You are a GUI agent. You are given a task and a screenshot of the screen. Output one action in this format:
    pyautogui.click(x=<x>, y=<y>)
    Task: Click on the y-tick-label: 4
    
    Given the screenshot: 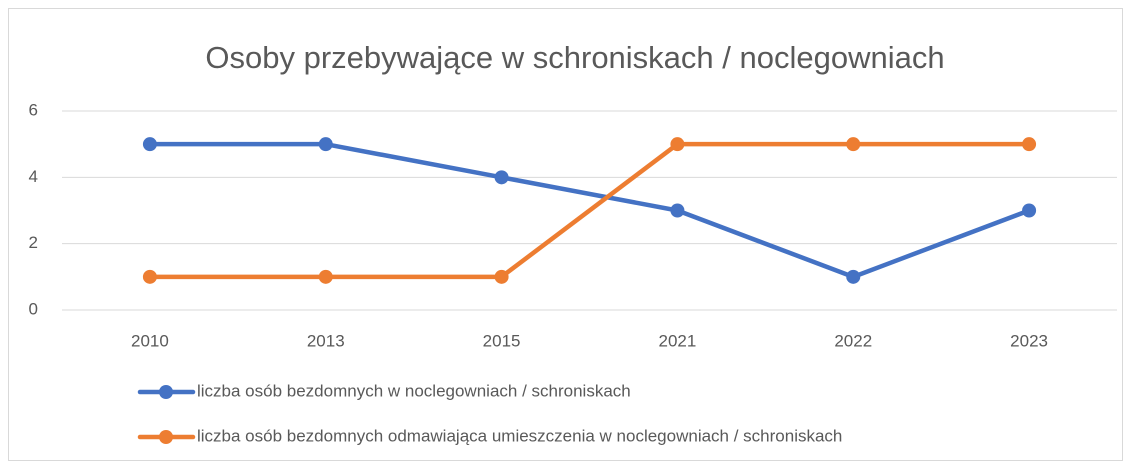 What is the action you would take?
    pyautogui.click(x=33, y=176)
    